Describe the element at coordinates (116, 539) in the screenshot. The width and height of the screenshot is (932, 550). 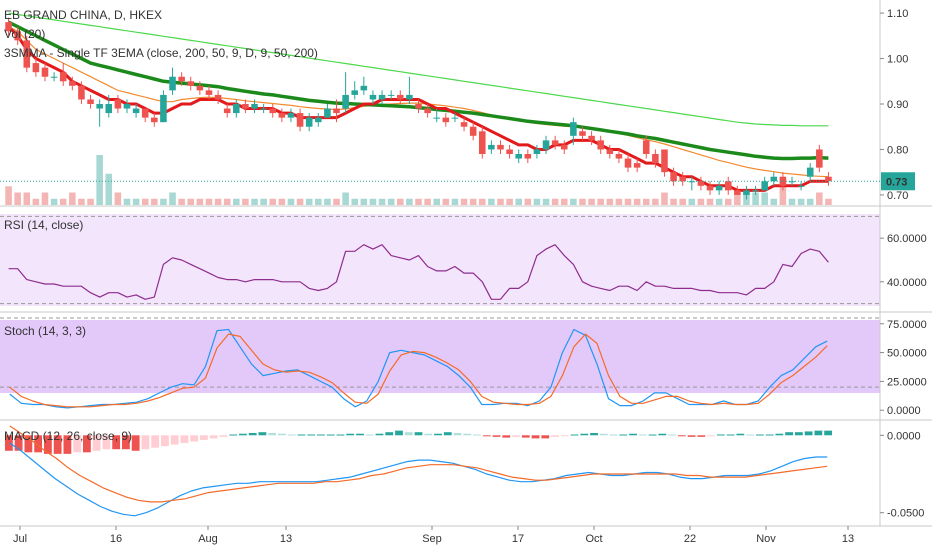
I see `x-tick-label: 16` at that location.